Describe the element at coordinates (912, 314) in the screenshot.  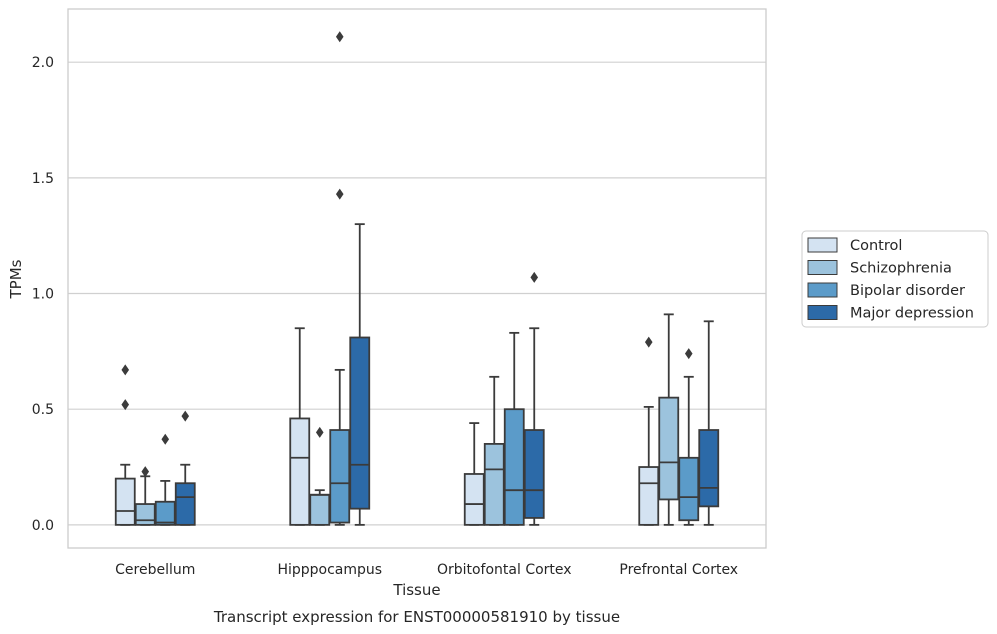
I see `legend-label: Major depression` at that location.